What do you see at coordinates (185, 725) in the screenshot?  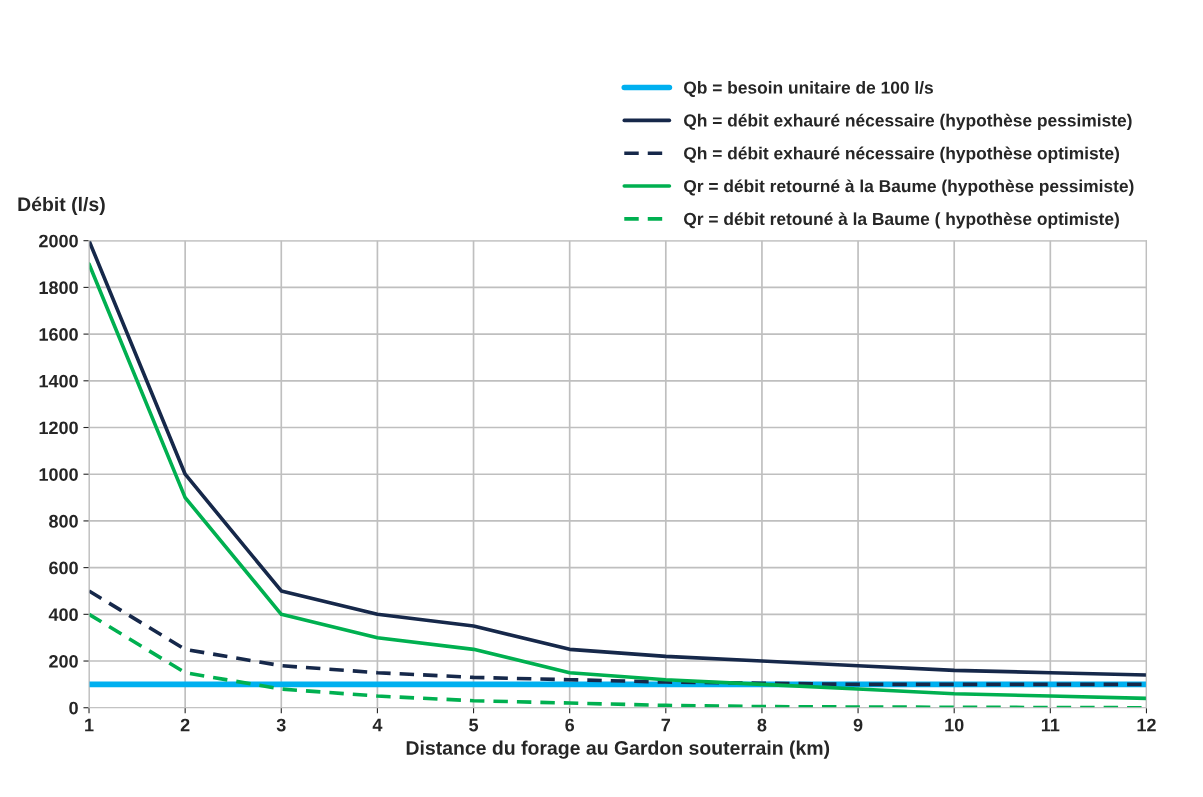 I see `x-tick-label: 2` at bounding box center [185, 725].